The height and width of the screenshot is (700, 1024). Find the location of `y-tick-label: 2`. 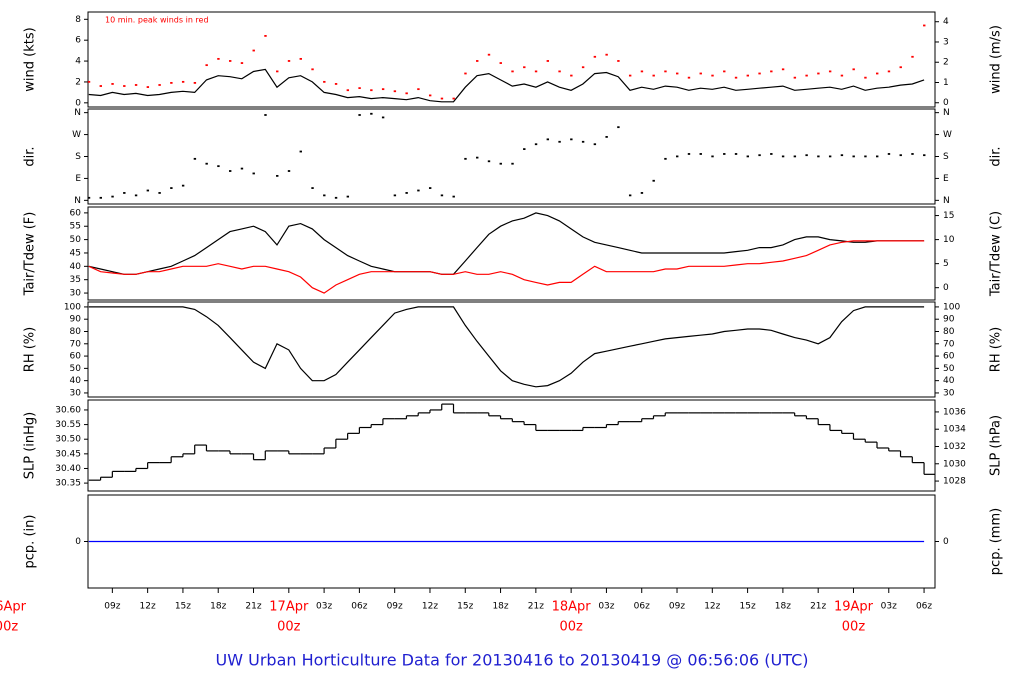

y-tick-label: 2 is located at coordinates (78, 82).